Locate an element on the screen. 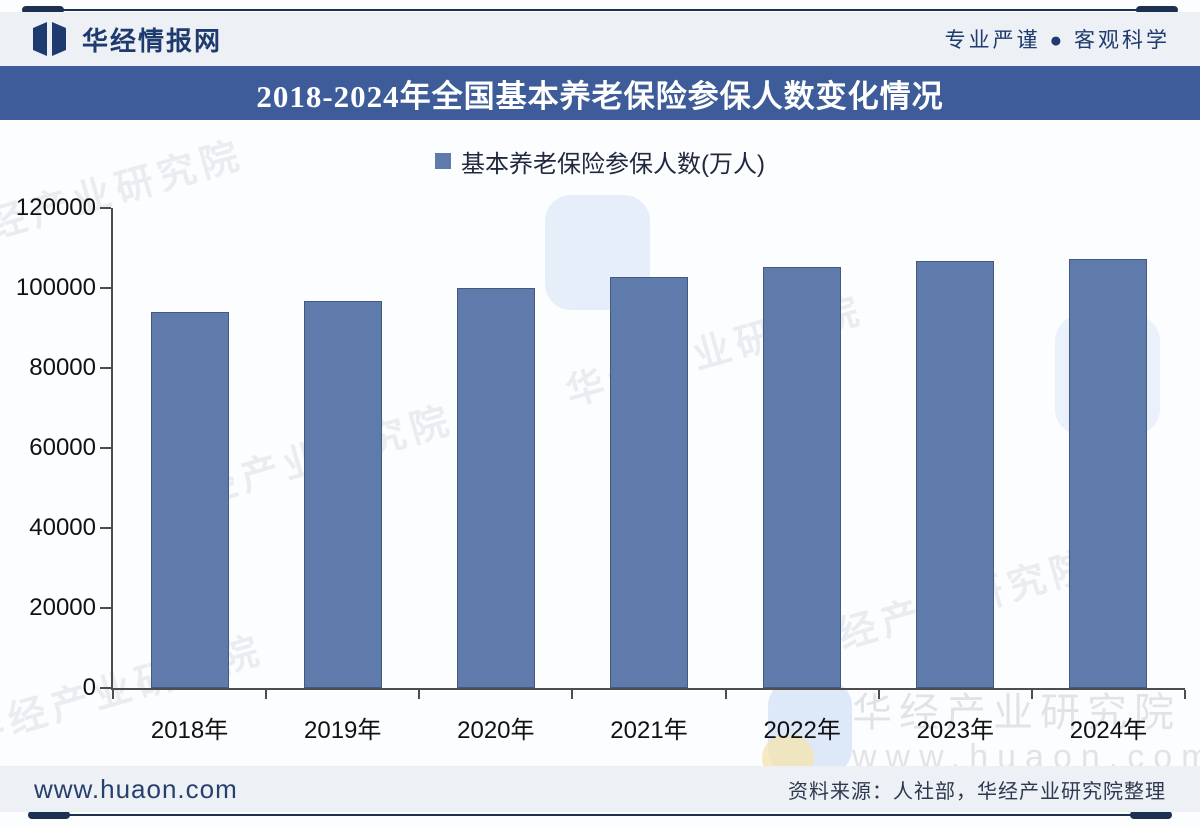 Image resolution: width=1200 pixels, height=826 pixels. top-rule-left-cap is located at coordinates (43, 10).